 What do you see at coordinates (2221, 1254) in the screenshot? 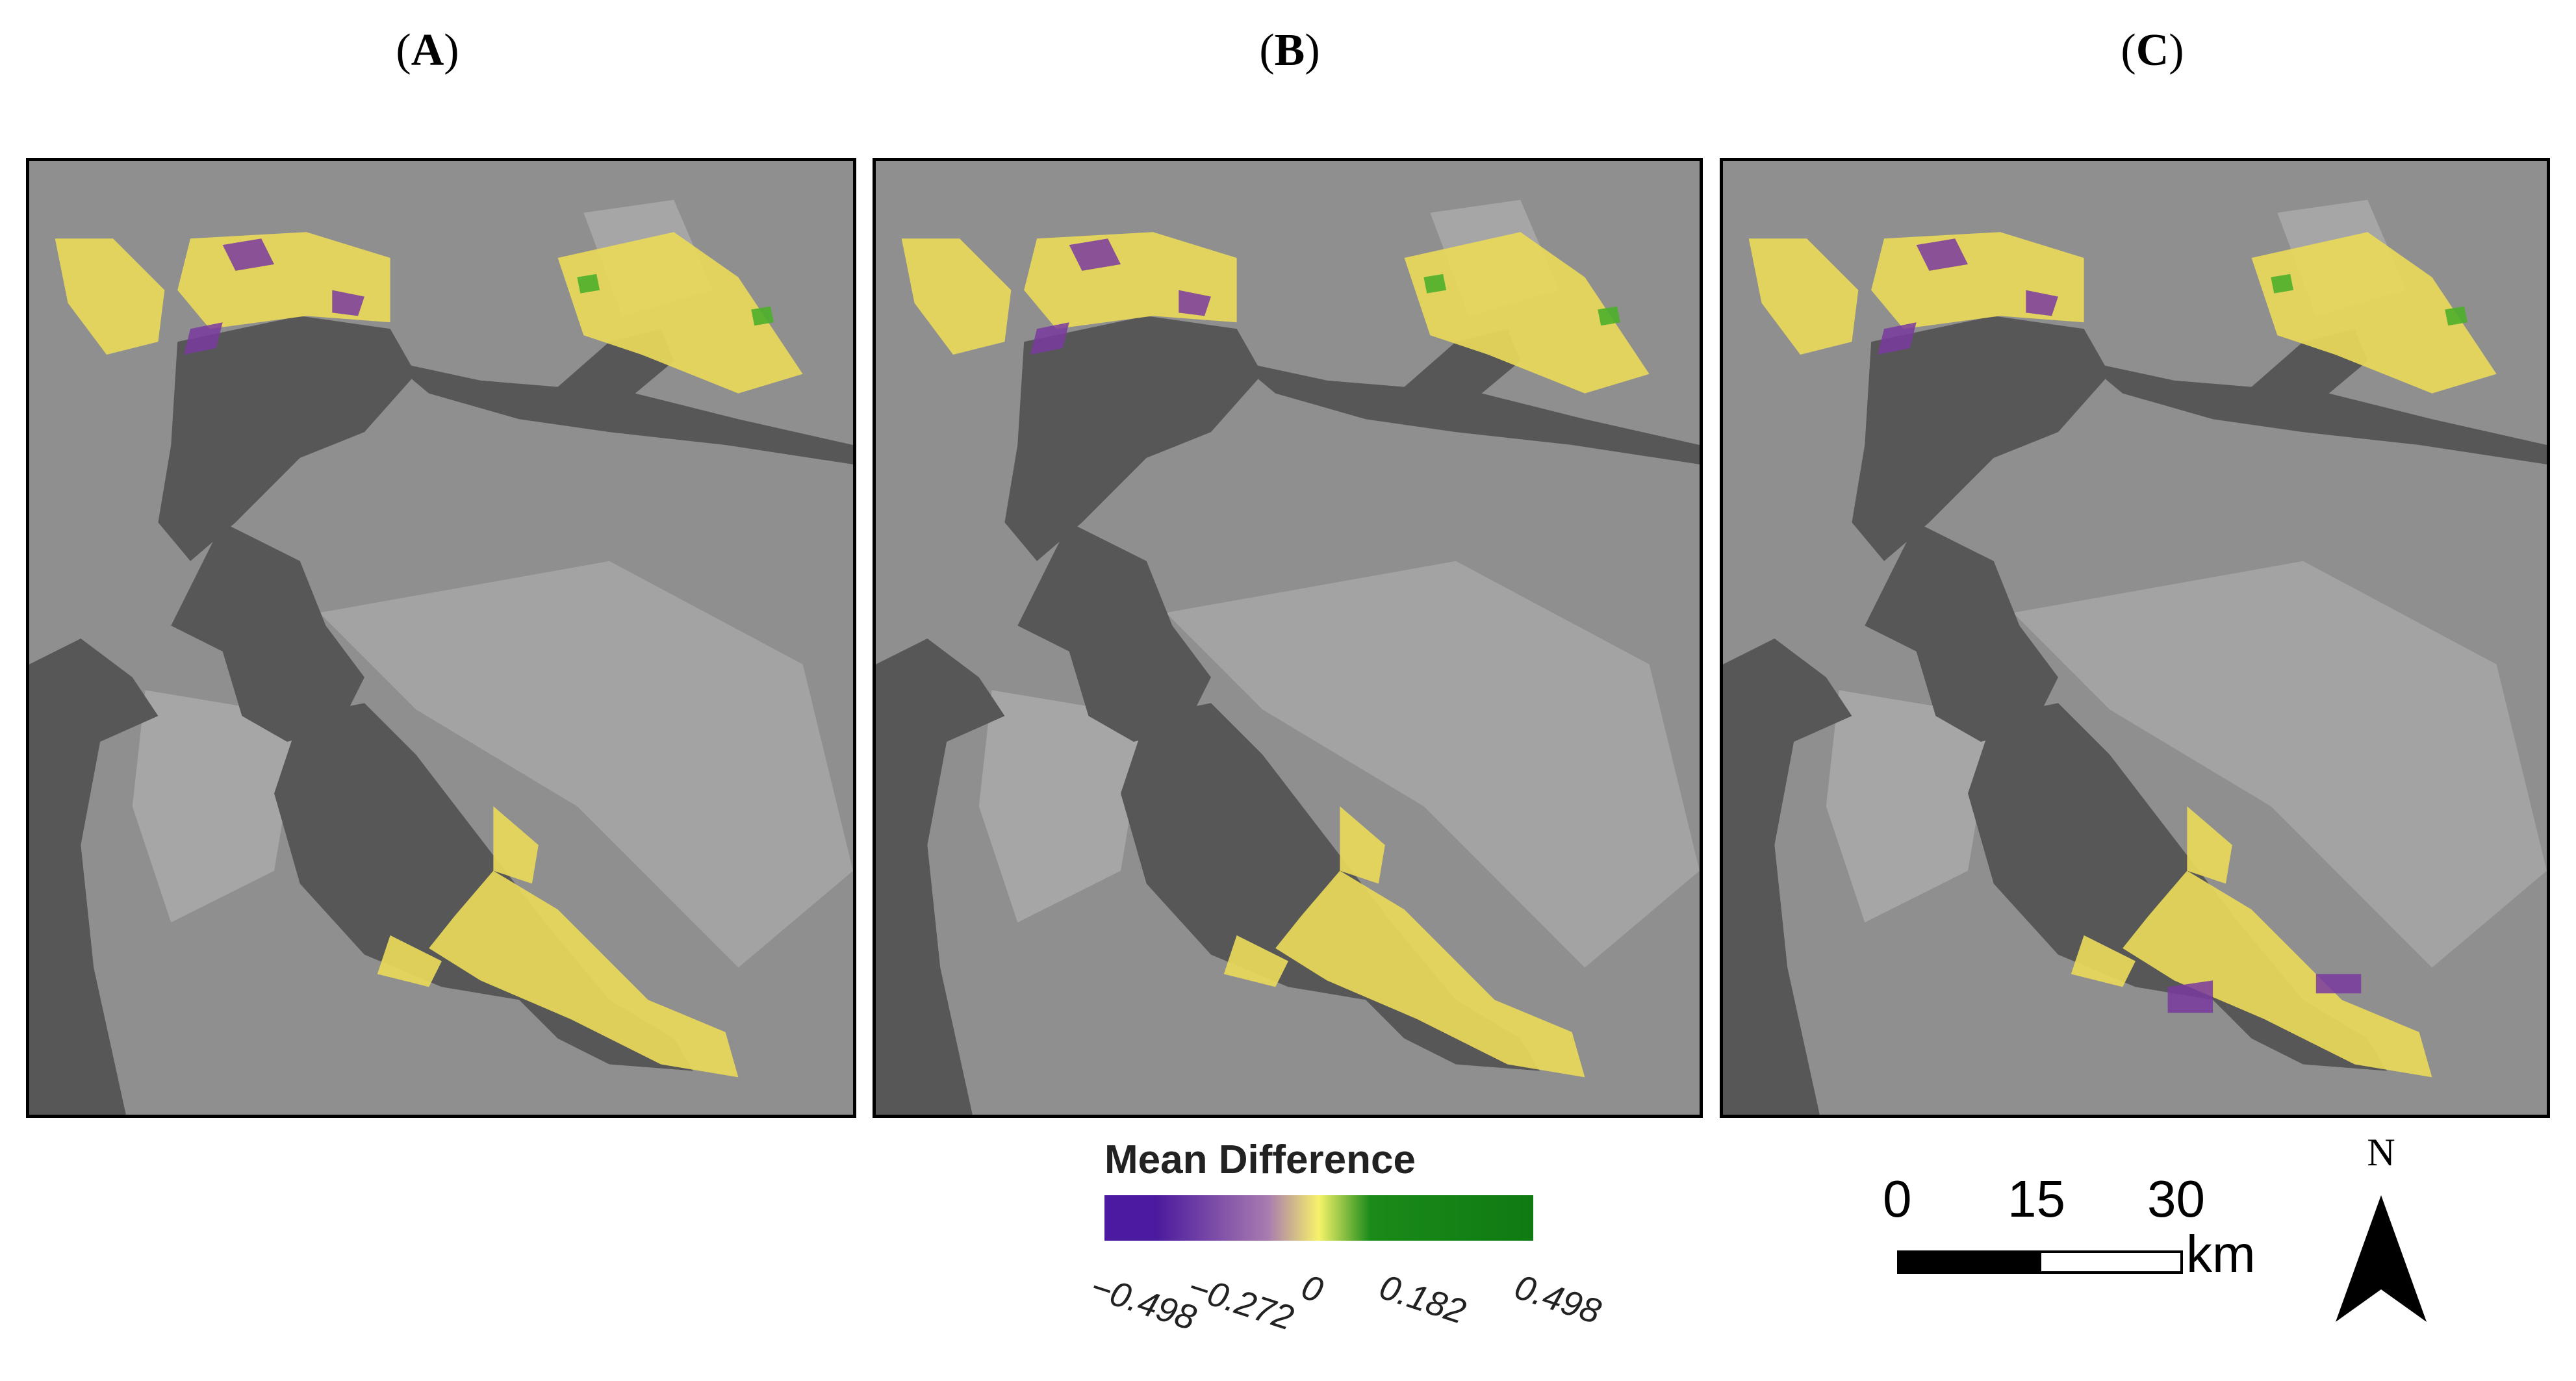
I see `scale-unit: km` at bounding box center [2221, 1254].